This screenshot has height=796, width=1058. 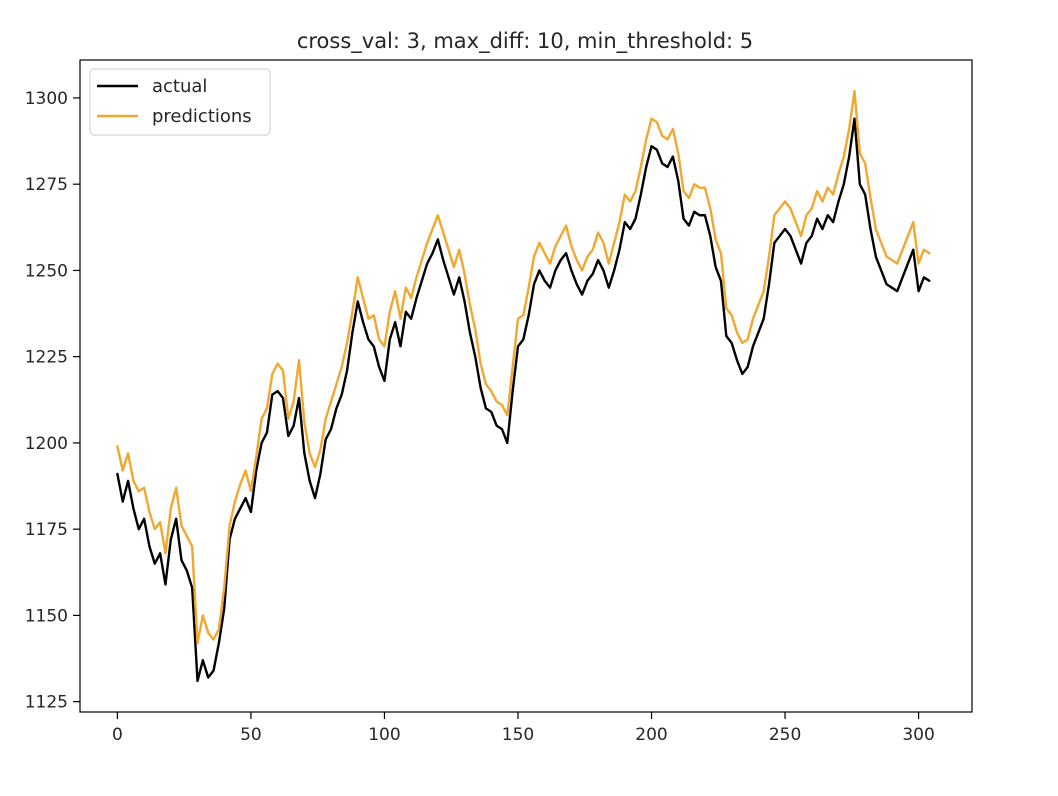 What do you see at coordinates (180, 102) in the screenshot?
I see `legend: actual predictions` at bounding box center [180, 102].